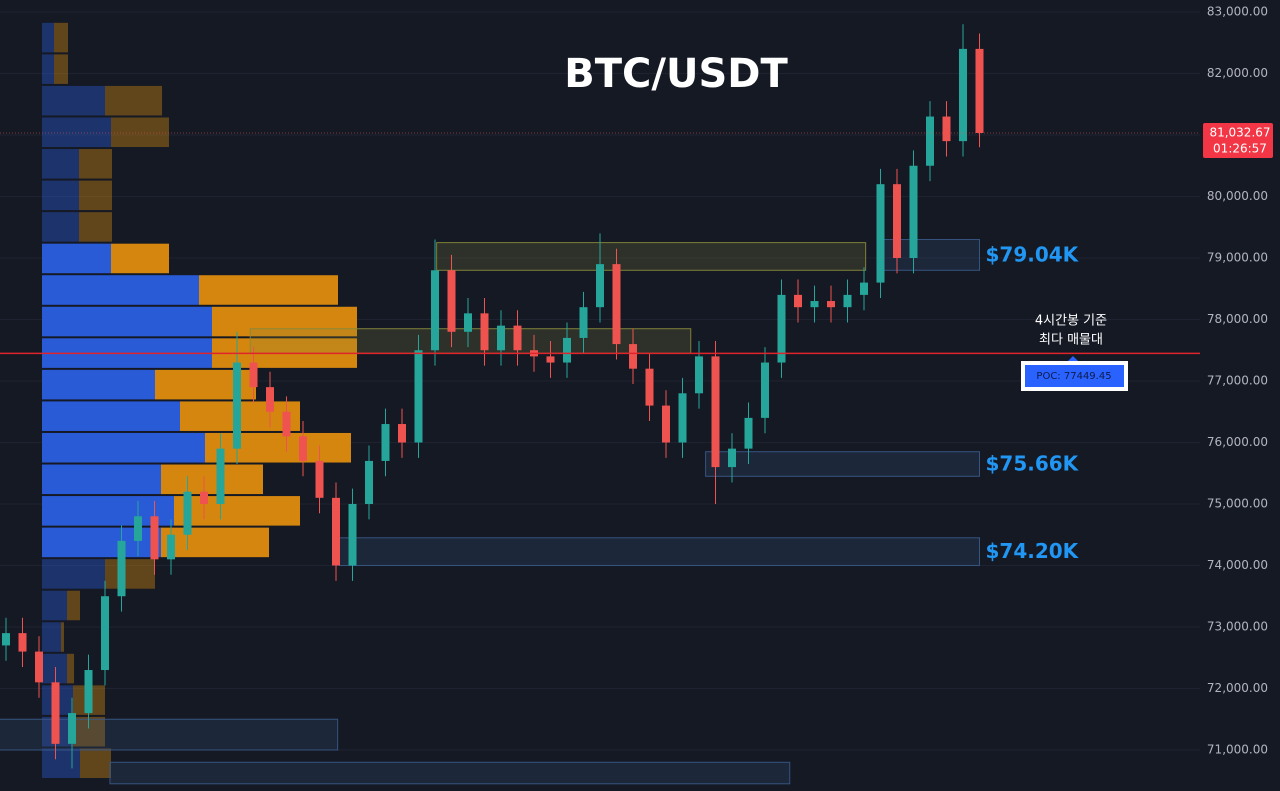 The image size is (1280, 791). I want to click on countdown: 01:26:57, so click(1240, 148).